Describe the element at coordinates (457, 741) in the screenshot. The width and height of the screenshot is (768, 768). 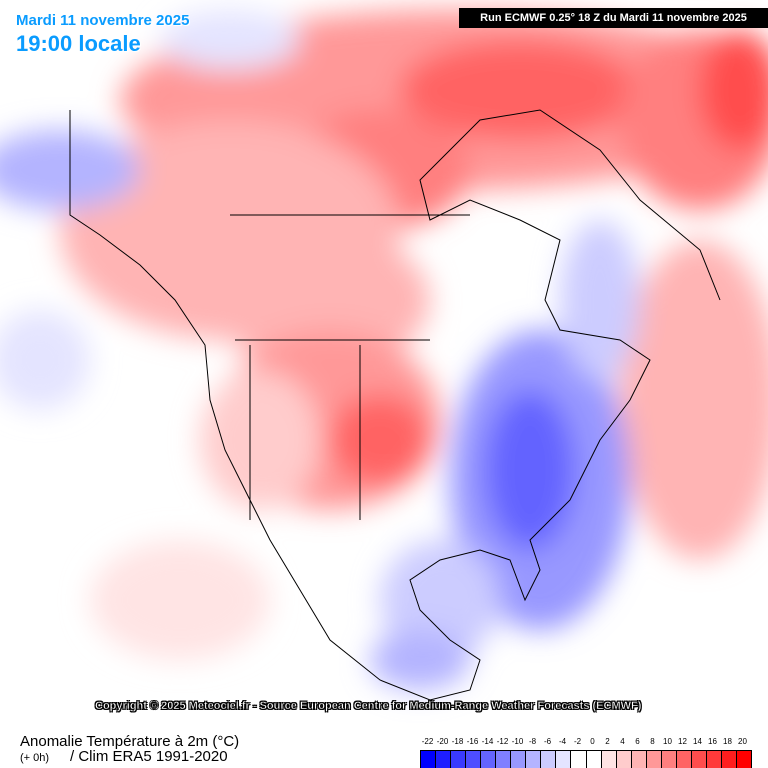
I see `legend-label: -18` at that location.